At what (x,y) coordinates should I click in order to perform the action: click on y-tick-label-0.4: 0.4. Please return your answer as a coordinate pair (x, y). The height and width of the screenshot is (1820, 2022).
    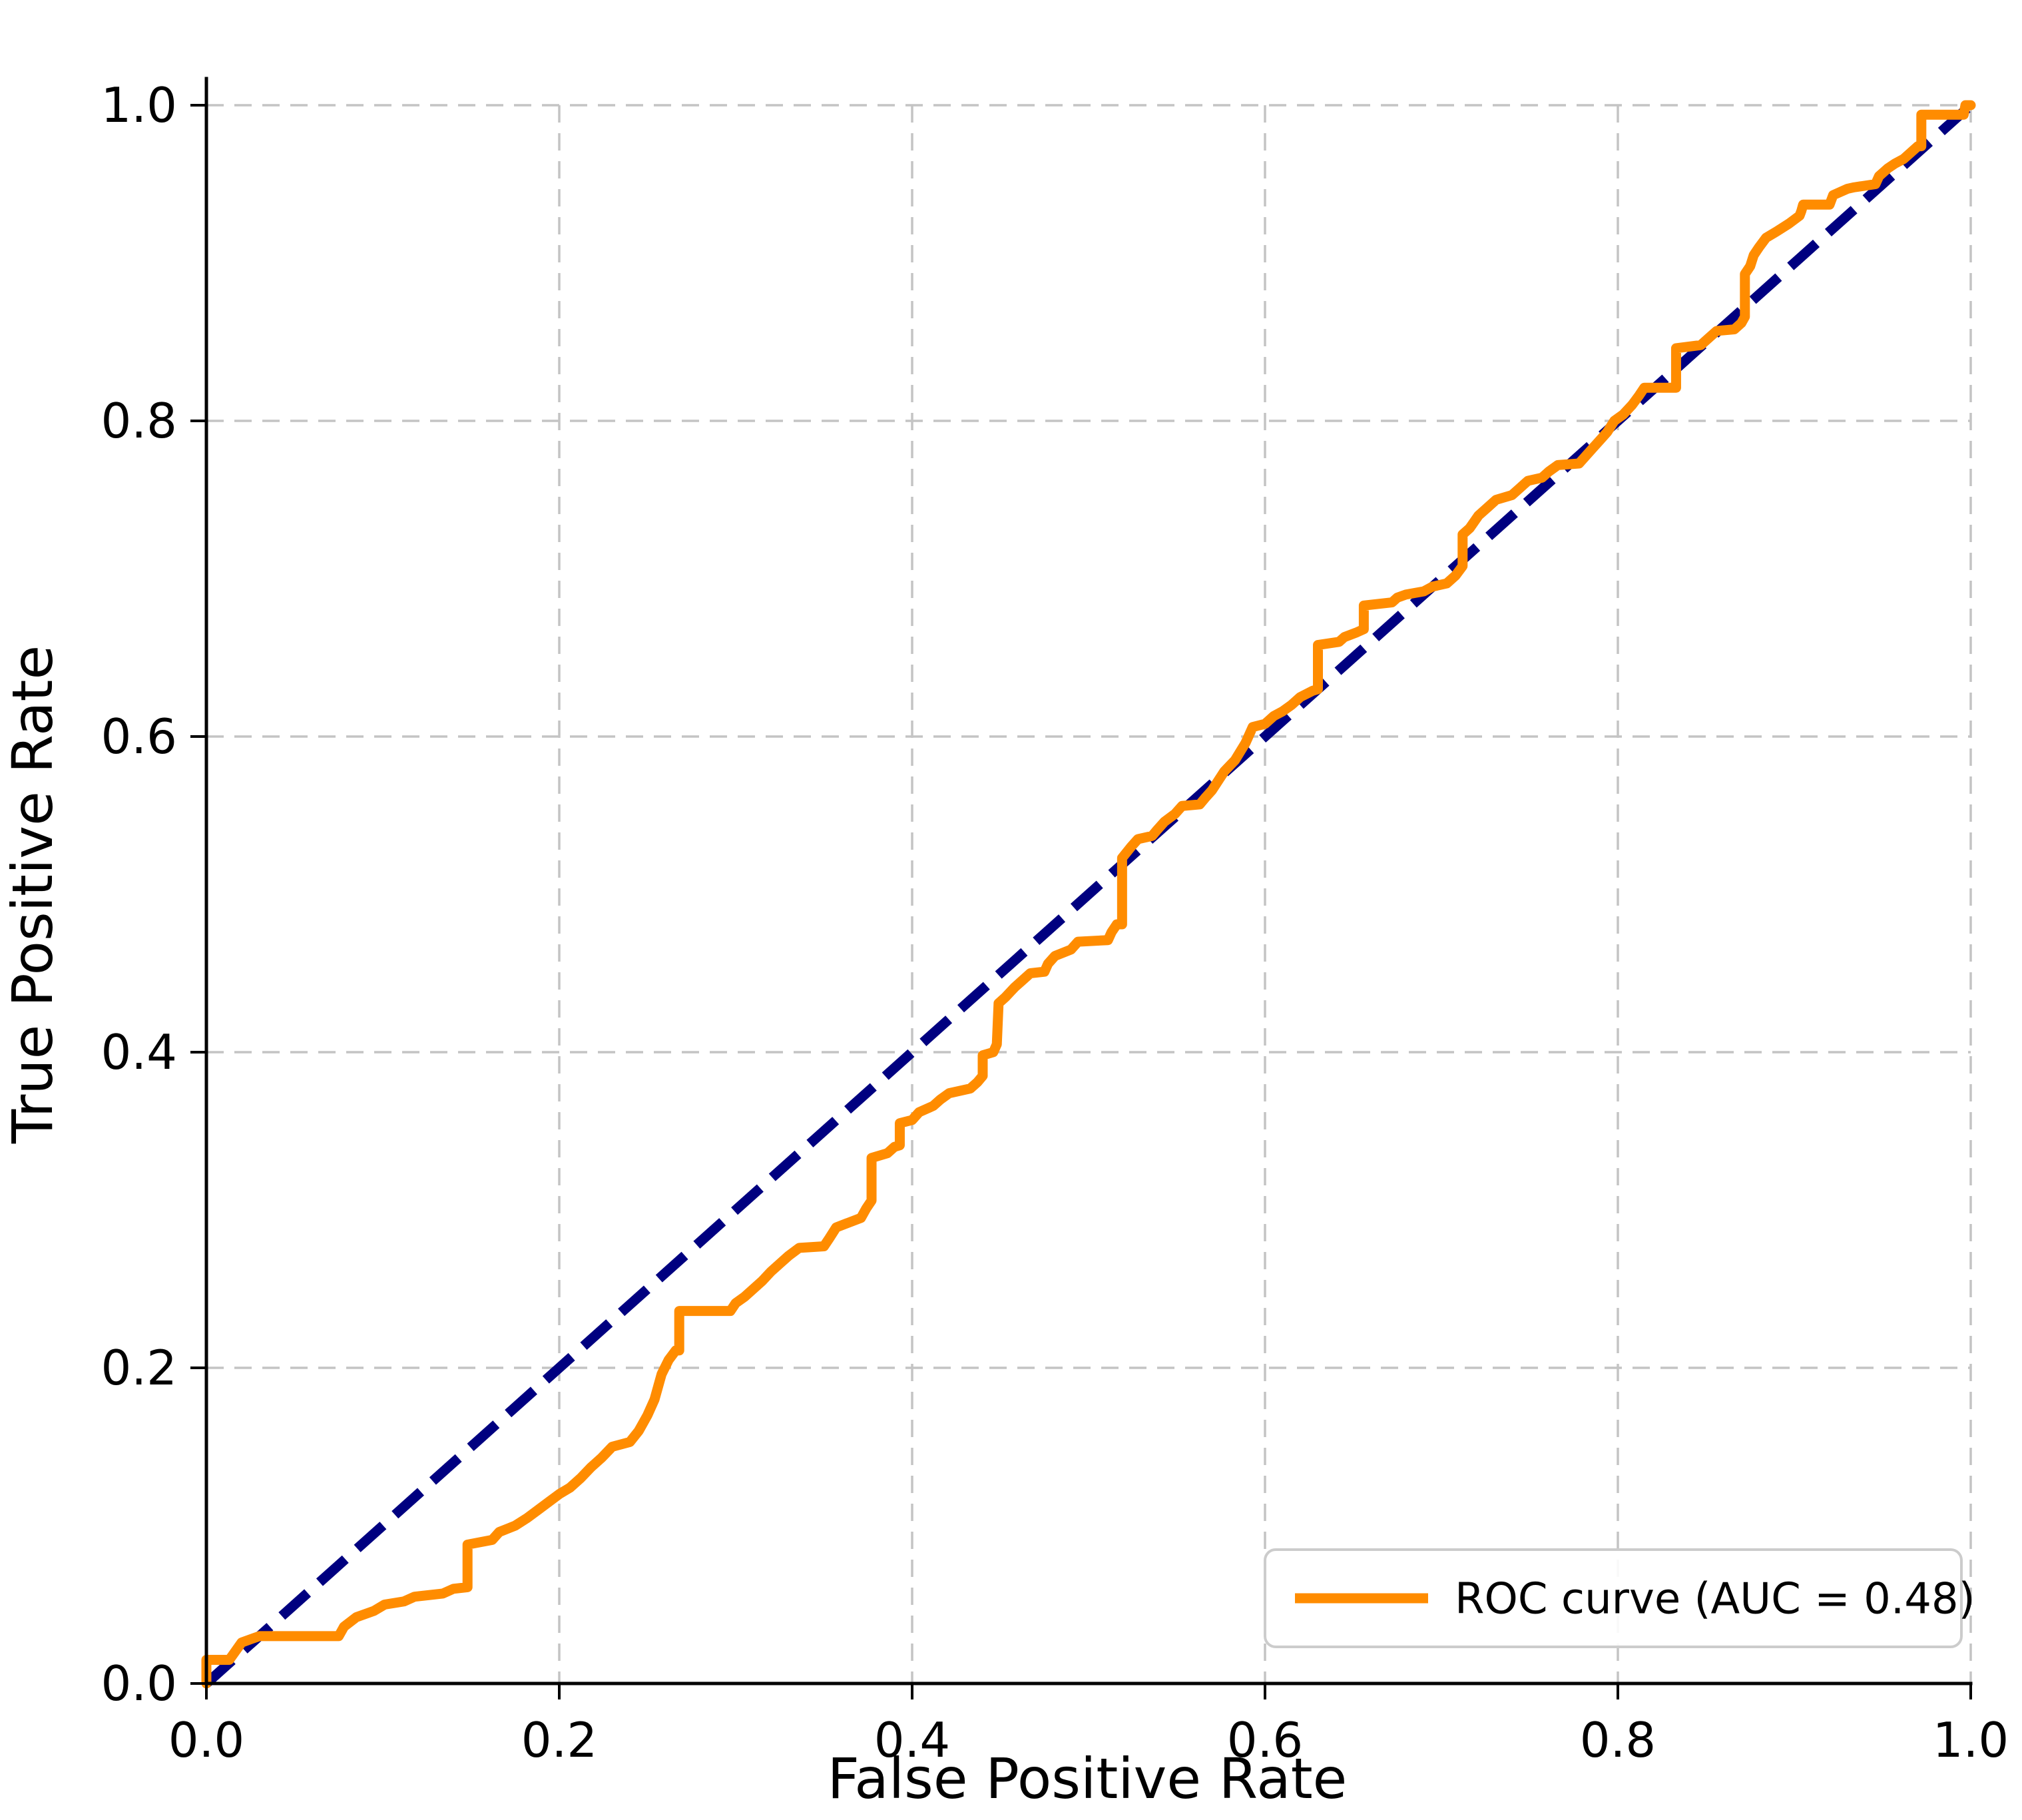
    Looking at the image, I should click on (139, 1052).